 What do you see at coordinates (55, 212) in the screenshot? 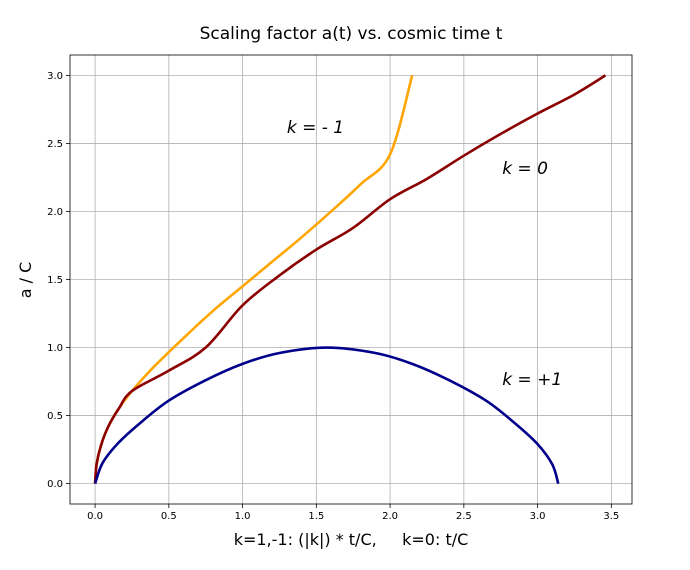
I see `y-tick-label: 2.0` at bounding box center [55, 212].